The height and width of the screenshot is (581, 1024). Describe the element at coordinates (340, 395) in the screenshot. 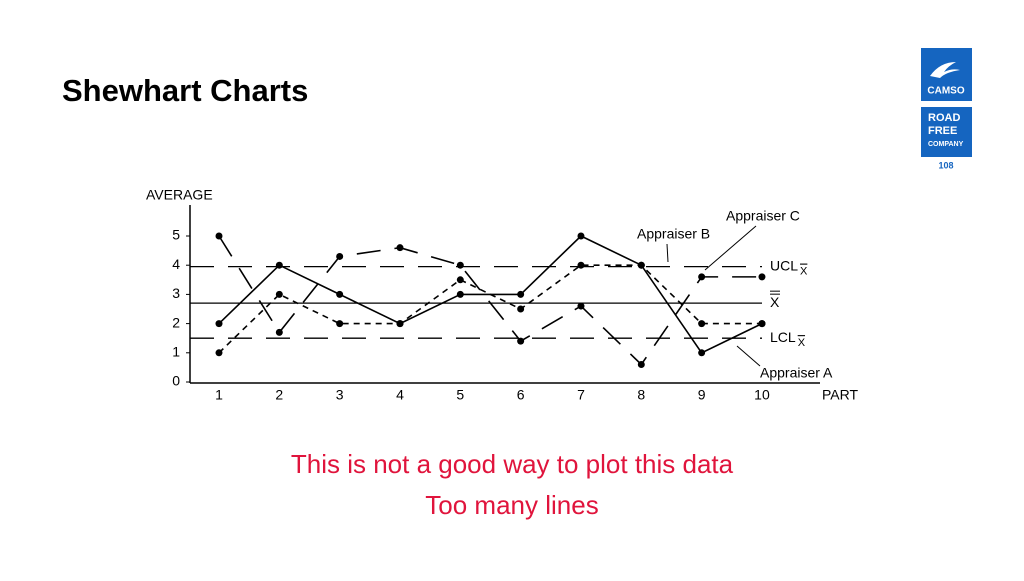

I see `x-tick-label: 3` at that location.